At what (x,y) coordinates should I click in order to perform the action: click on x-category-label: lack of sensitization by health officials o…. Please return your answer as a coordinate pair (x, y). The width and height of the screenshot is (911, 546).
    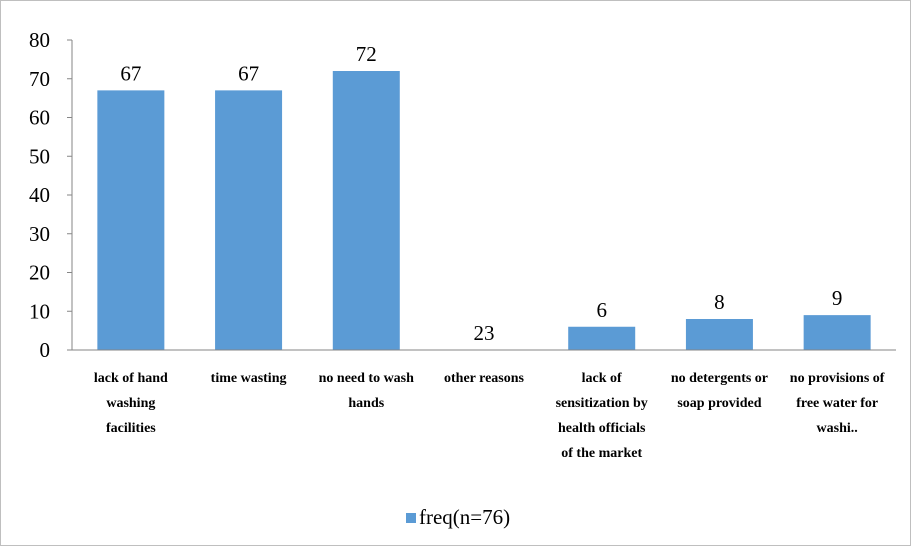
    Looking at the image, I should click on (602, 416).